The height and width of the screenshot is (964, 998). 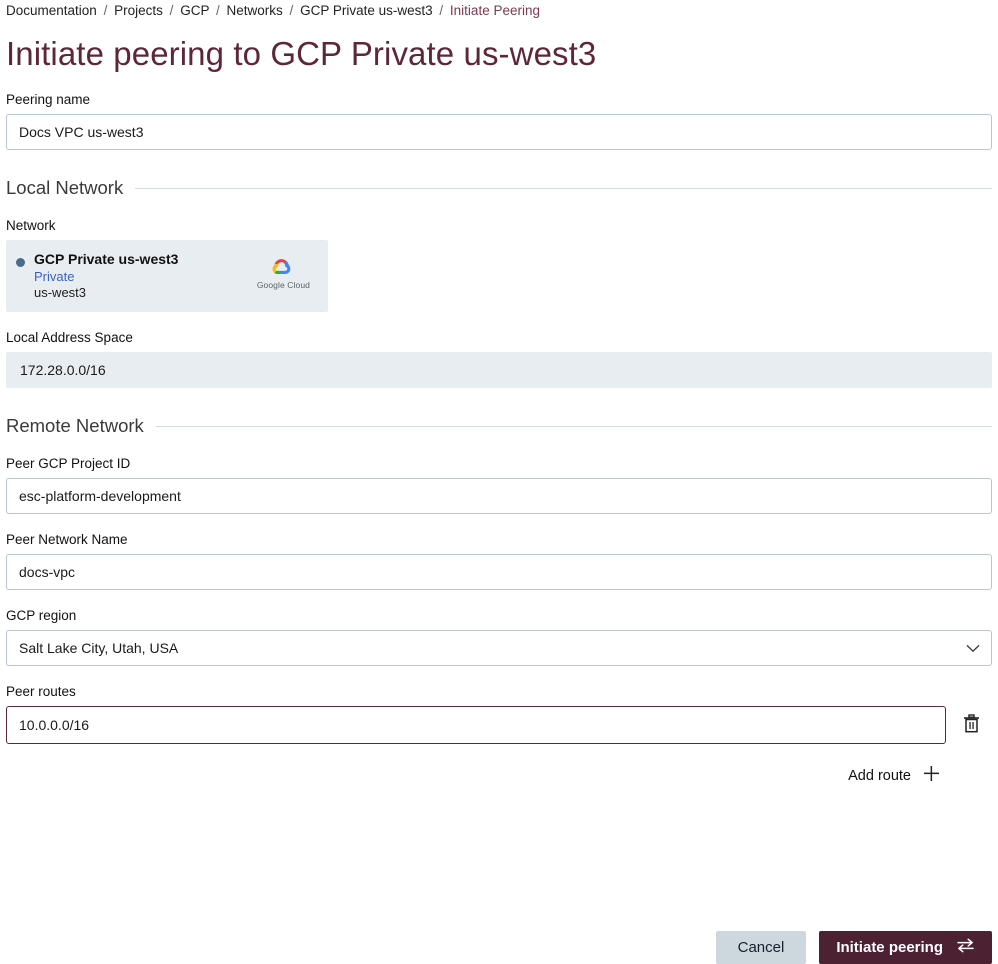 I want to click on gcp-region-selected-value: Salt Lake City, Utah, USA, so click(x=99, y=648).